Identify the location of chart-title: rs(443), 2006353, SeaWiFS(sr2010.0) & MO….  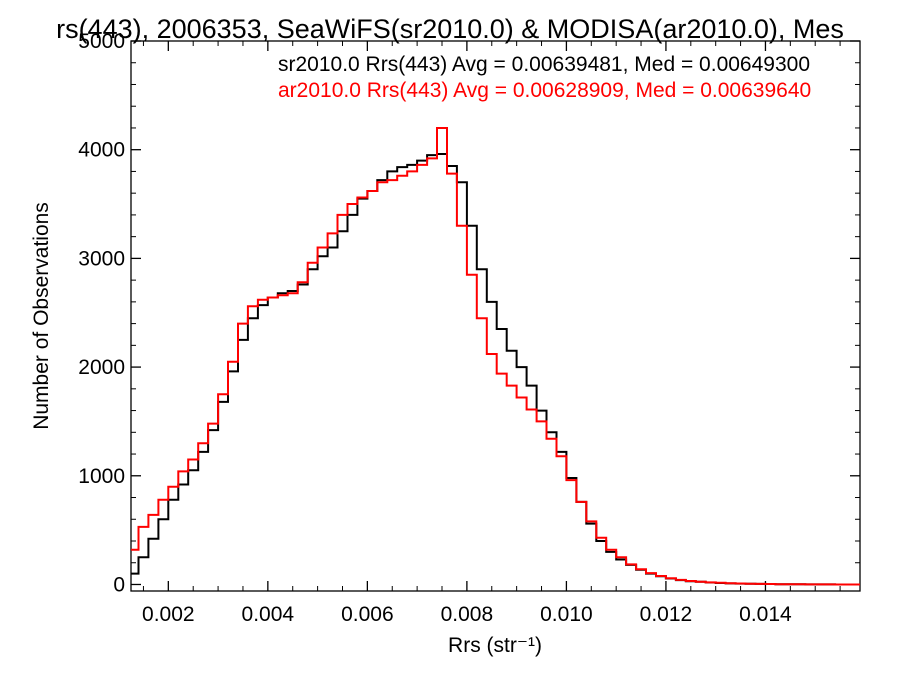
(450, 29).